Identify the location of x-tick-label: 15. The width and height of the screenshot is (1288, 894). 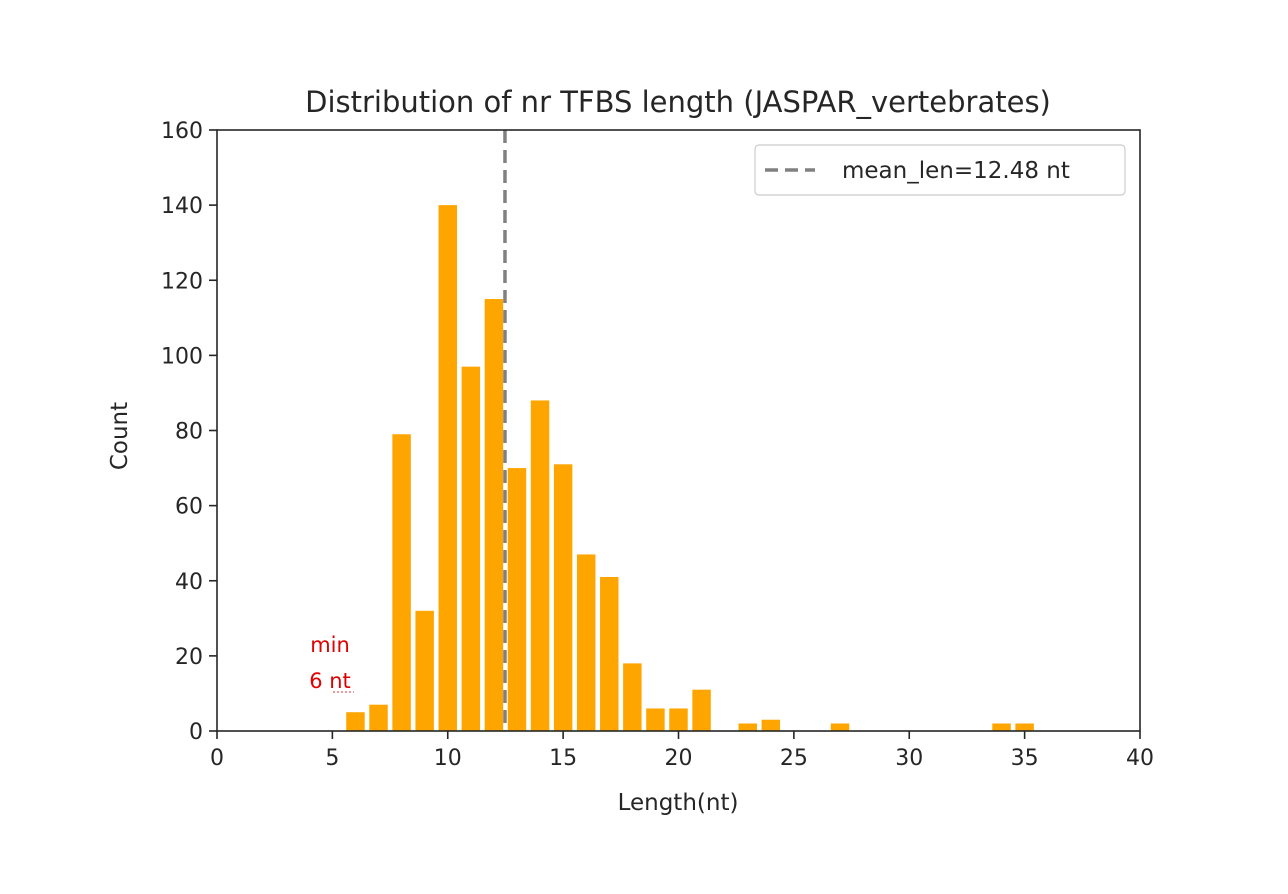
(563, 758).